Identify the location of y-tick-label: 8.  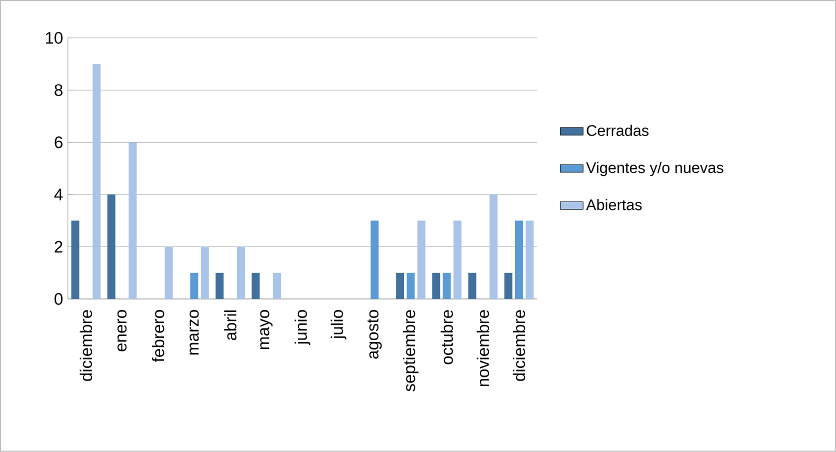
(58, 90).